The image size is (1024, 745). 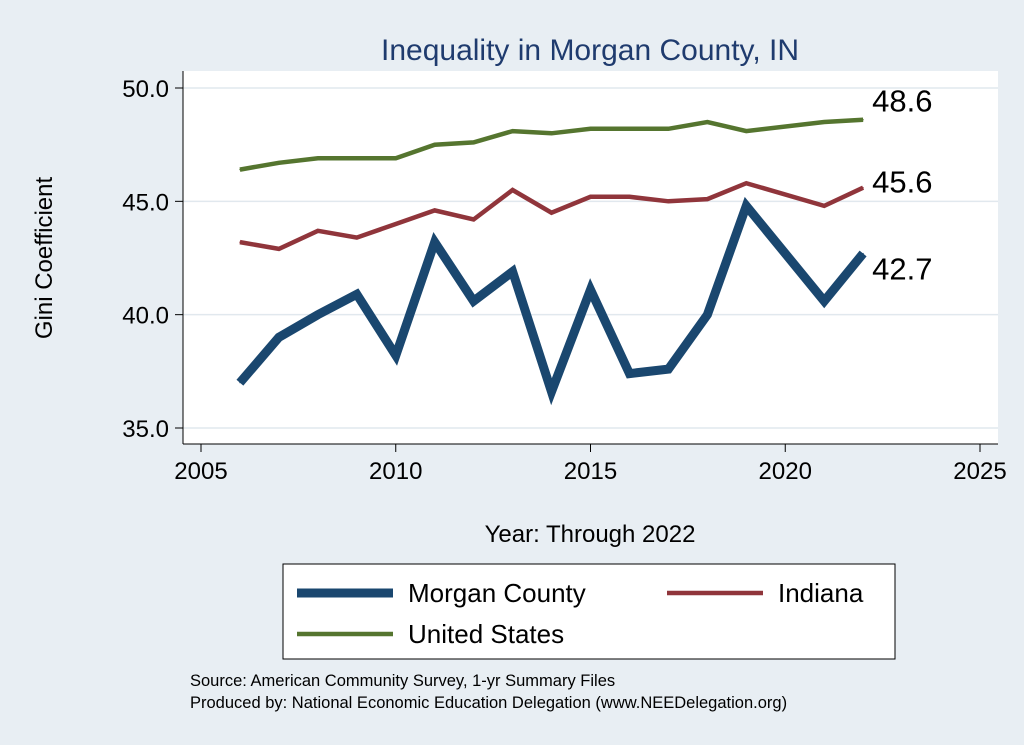 What do you see at coordinates (902, 101) in the screenshot?
I see `end-label-united-states: 48.6` at bounding box center [902, 101].